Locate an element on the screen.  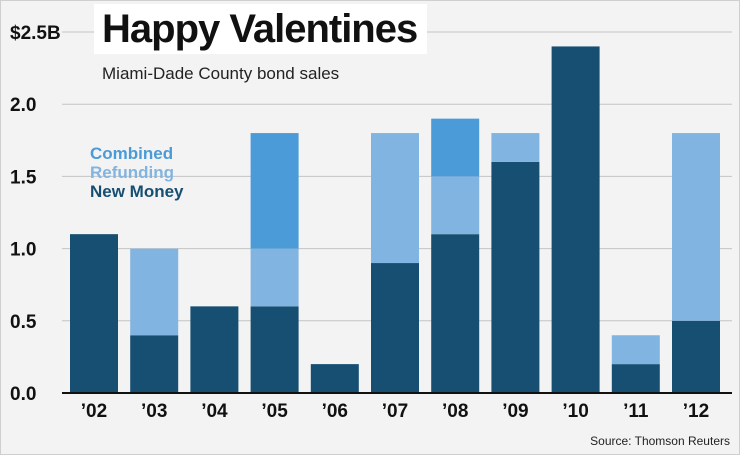
y-tick-label: $2.5B is located at coordinates (35, 33).